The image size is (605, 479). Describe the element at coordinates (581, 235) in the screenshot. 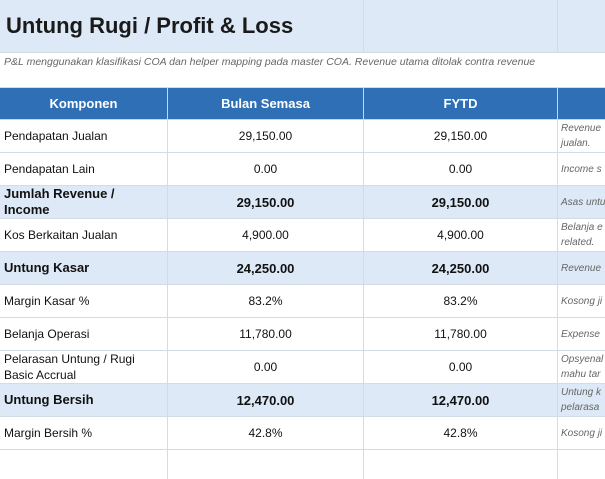

I see `note-cell: Belanja e related.` at that location.